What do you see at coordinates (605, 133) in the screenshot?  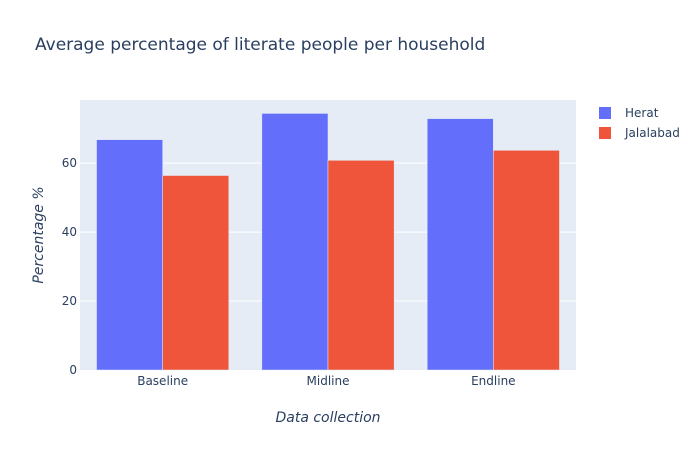 I see `legend-swatch-jalalabad` at bounding box center [605, 133].